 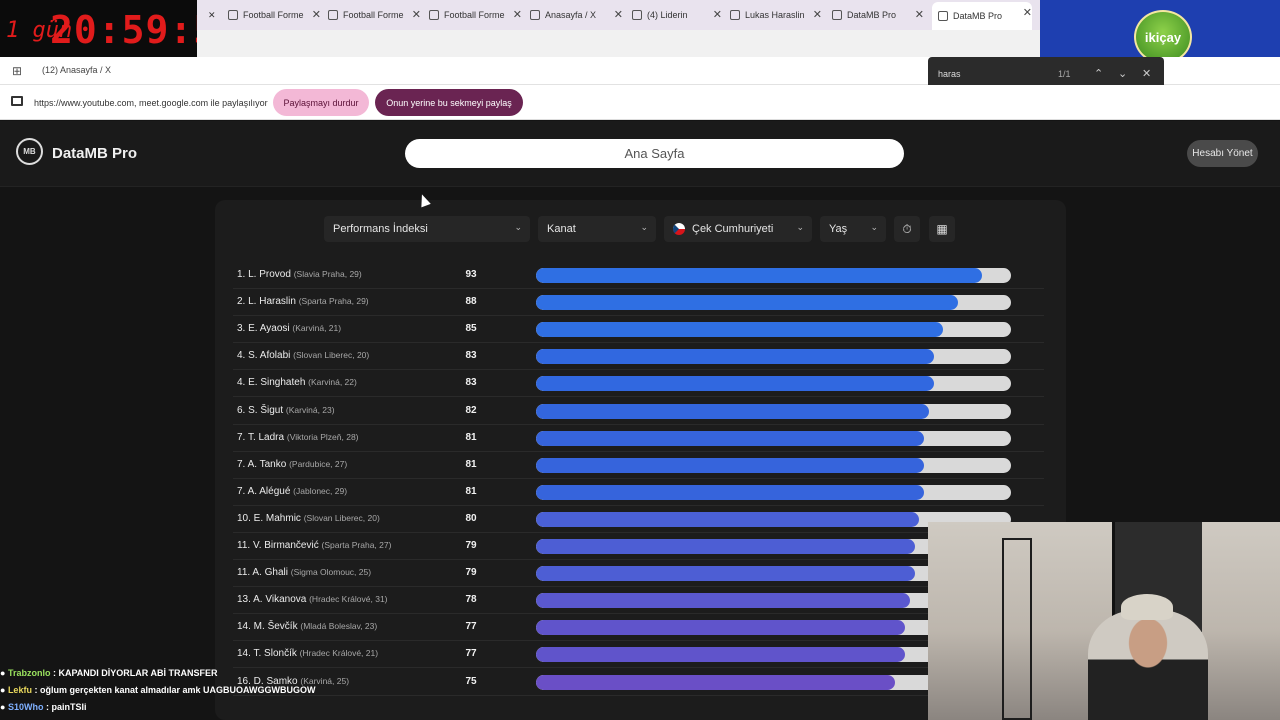 I want to click on player-name: 11. A. Ghali (Sigma Olomouc, 25), so click(x=304, y=572).